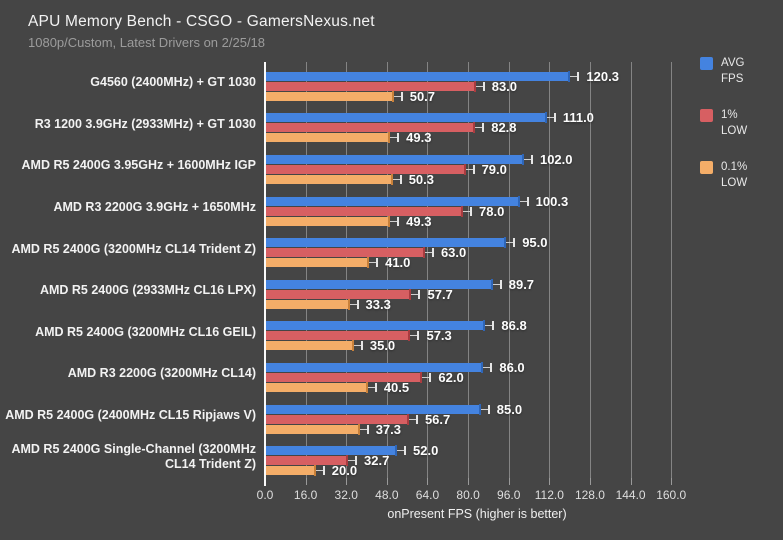 This screenshot has width=783, height=540. I want to click on value-label: 52.0, so click(426, 451).